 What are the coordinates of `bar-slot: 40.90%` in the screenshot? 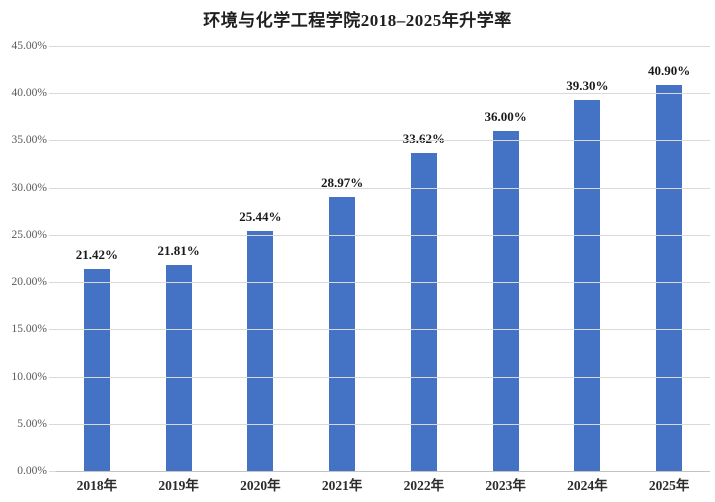 It's located at (669, 258).